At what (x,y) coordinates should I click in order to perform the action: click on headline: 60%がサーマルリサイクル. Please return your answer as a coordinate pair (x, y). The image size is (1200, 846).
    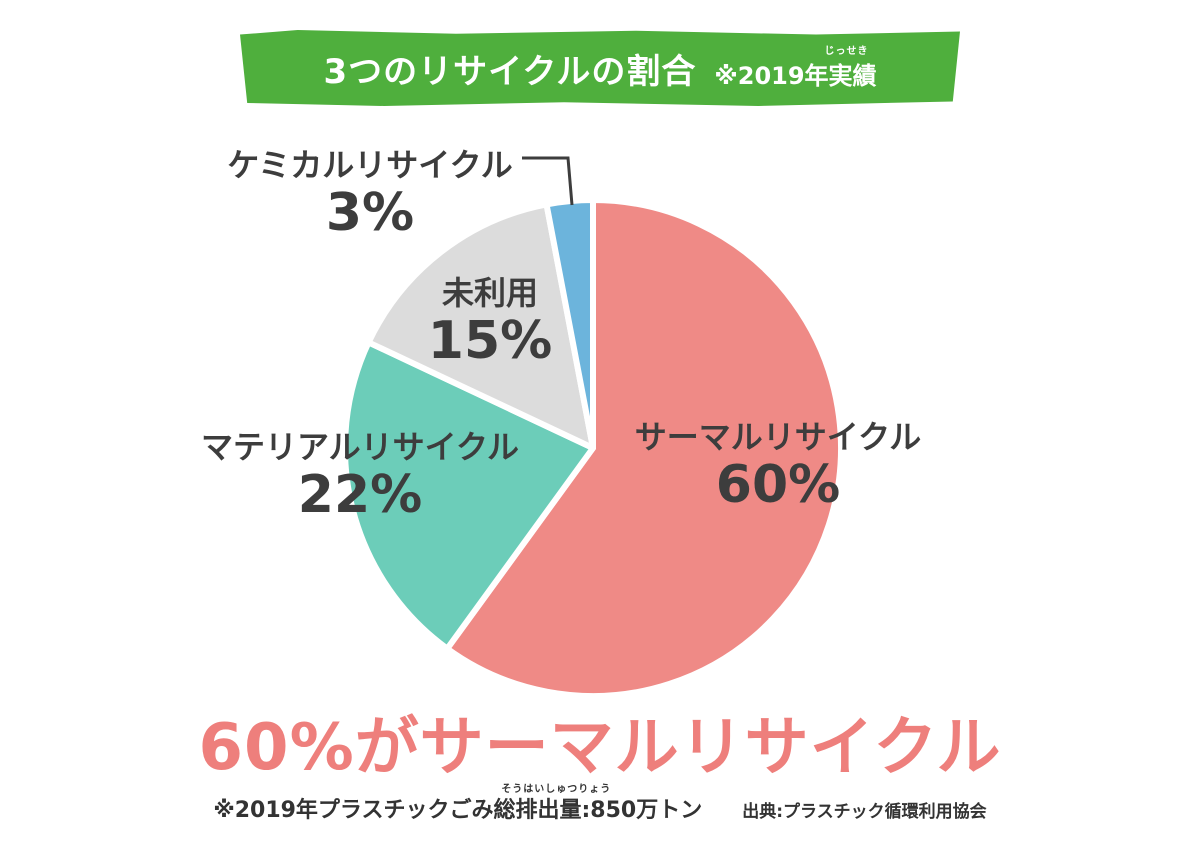
    Looking at the image, I should click on (600, 748).